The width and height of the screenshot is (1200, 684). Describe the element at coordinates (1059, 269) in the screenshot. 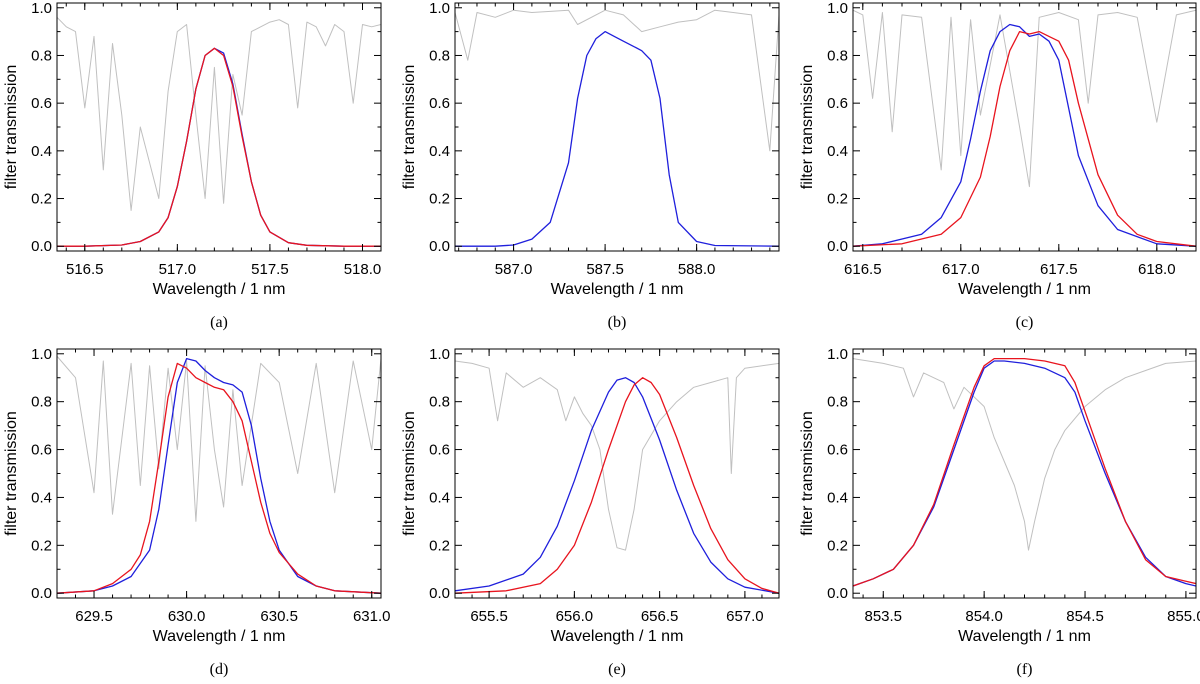

I see `x-tick-label: 617.5` at that location.